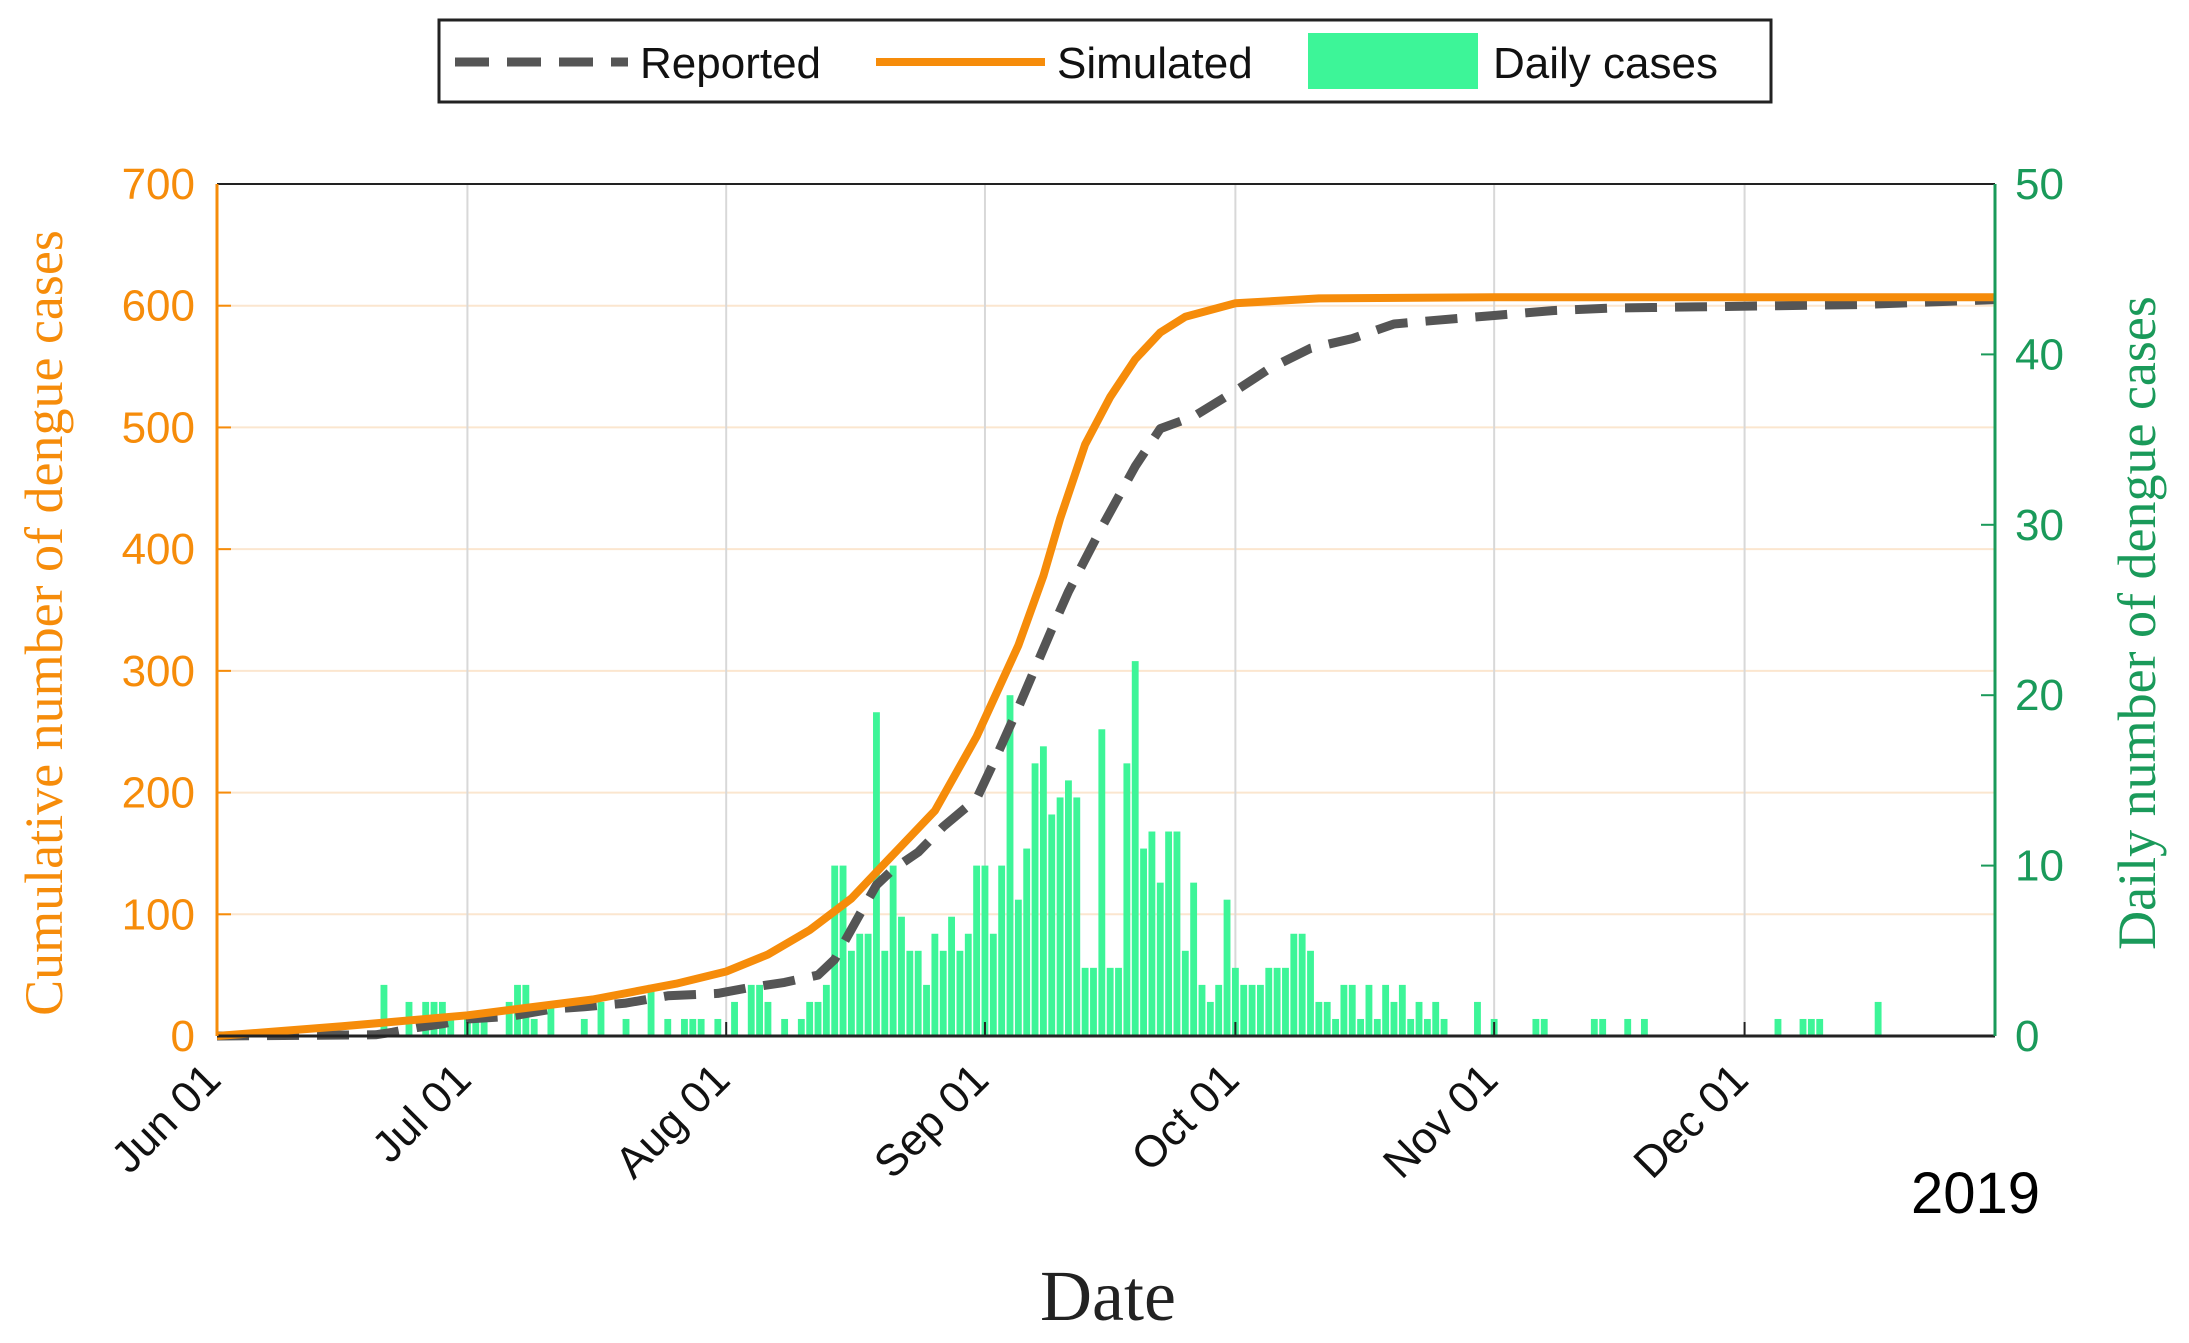 The height and width of the screenshot is (1343, 2189). I want to click on x-tick-label: Sep 01, so click(931, 1120).